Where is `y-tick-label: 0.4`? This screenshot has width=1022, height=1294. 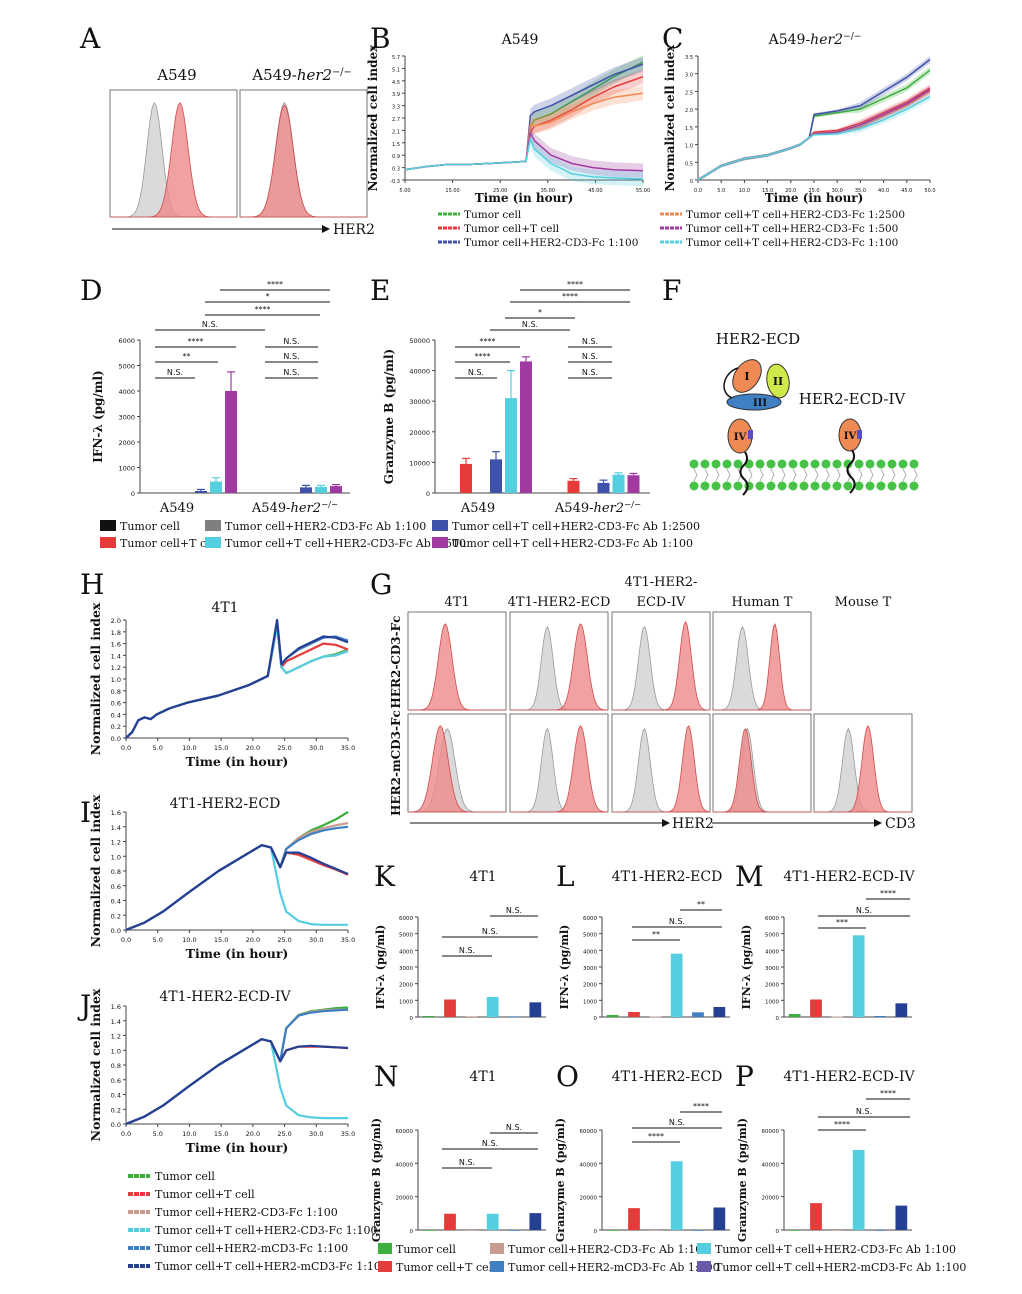
y-tick-label: 0.4 is located at coordinates (116, 1096).